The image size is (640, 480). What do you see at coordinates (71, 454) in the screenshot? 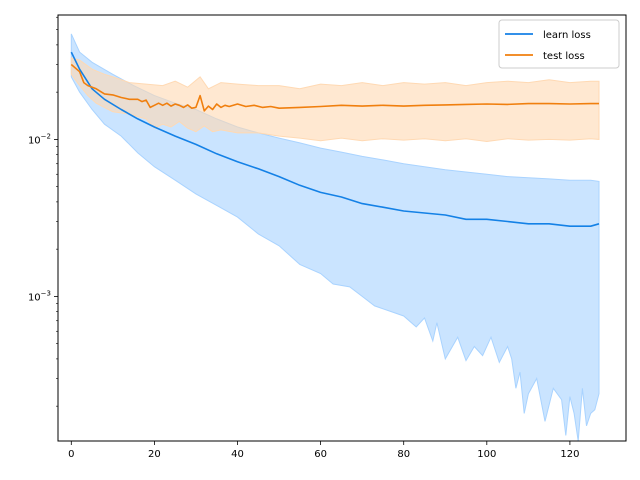
I see `x-tick-label: 0` at bounding box center [71, 454].